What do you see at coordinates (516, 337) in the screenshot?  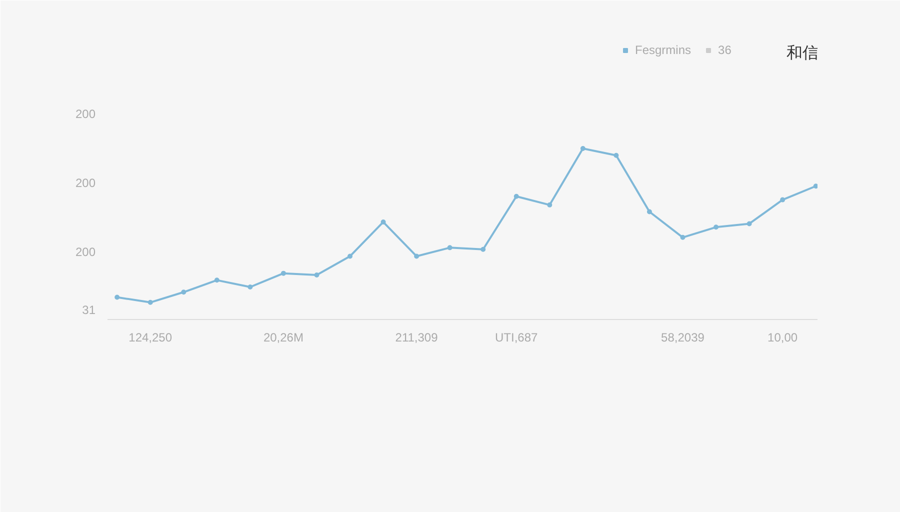 I see `x-tick-label: UTI,687` at bounding box center [516, 337].